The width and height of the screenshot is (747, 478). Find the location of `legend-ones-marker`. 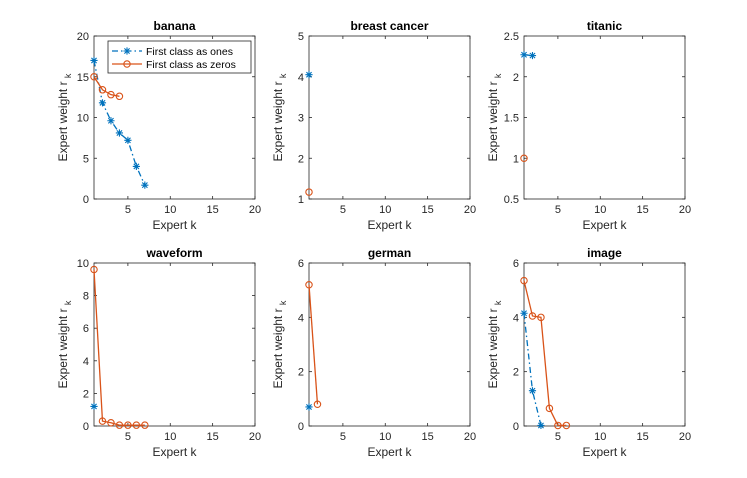

legend-ones-marker is located at coordinates (127, 51).